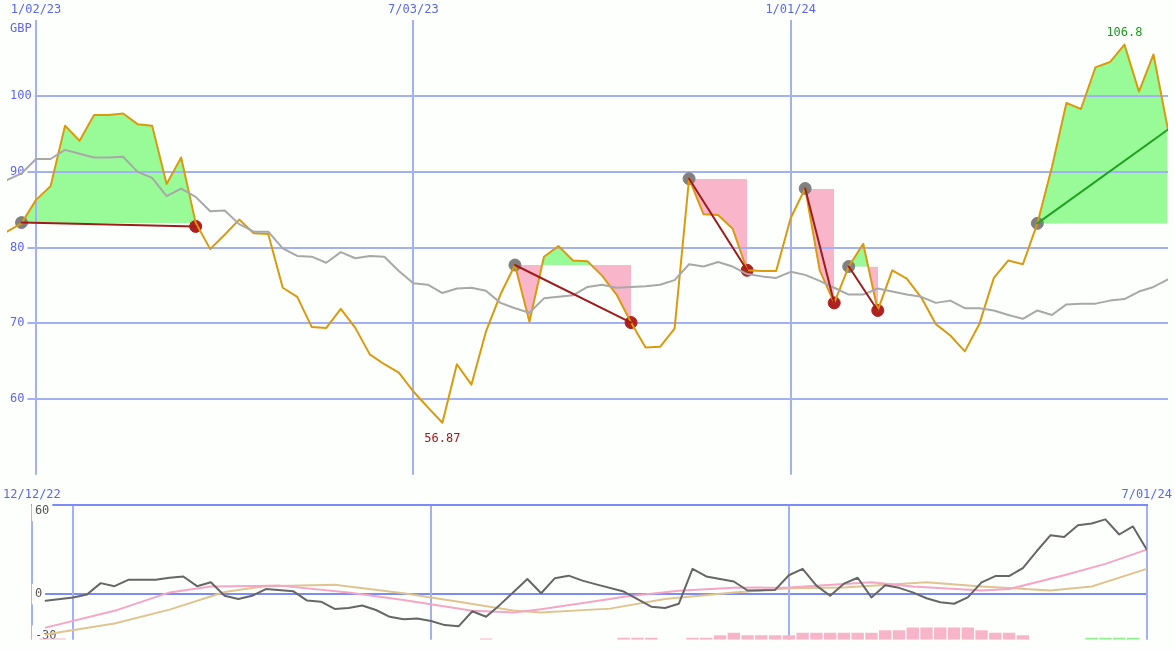 The height and width of the screenshot is (650, 1175). What do you see at coordinates (790, 9) in the screenshot?
I see `x-tick-label: 1/01/24` at bounding box center [790, 9].